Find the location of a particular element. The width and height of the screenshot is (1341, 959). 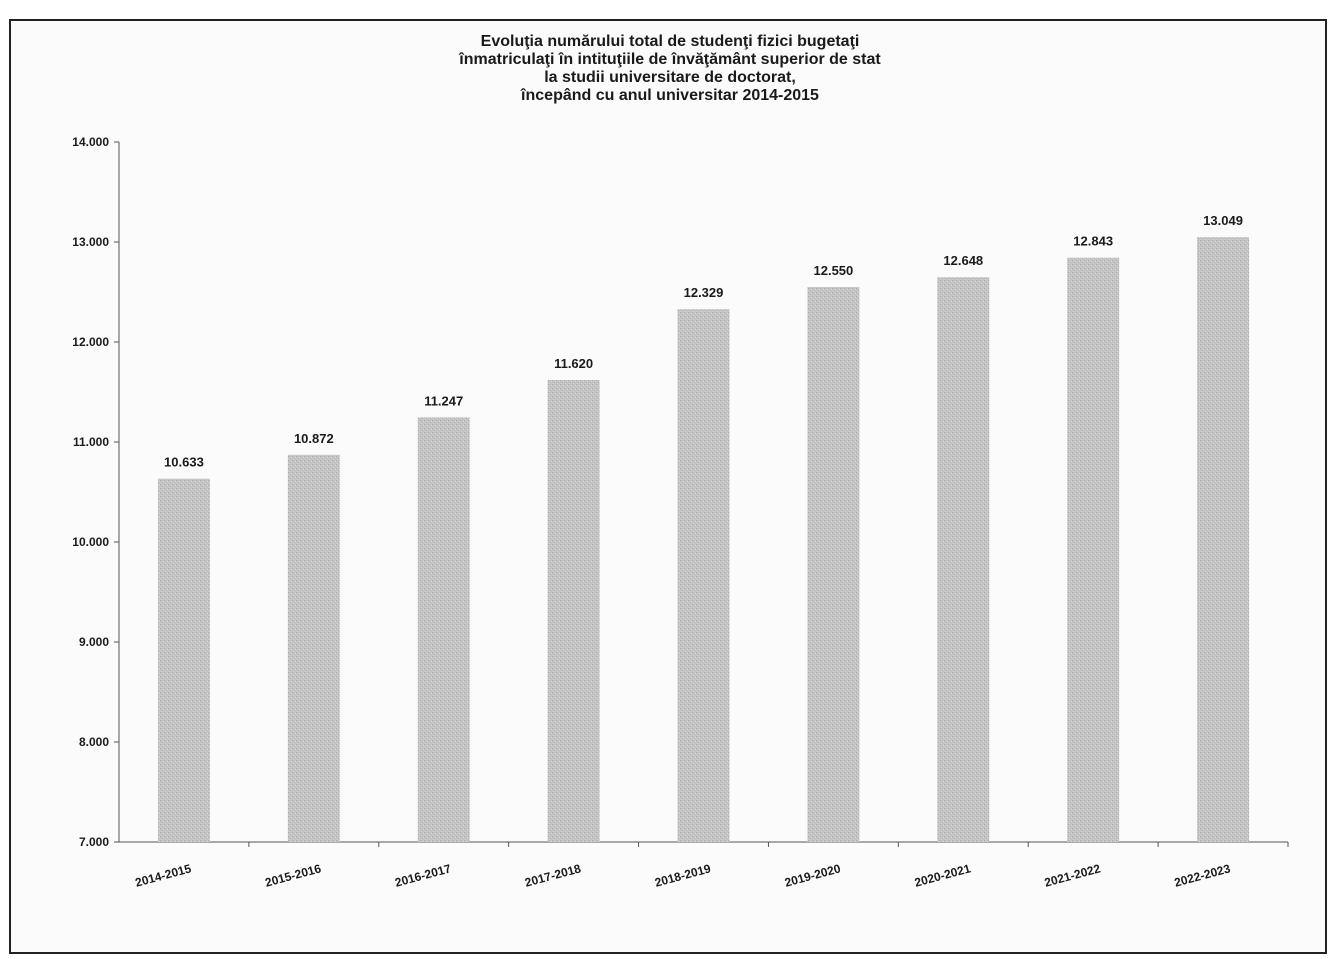

x-tick-label: 2021-2022 is located at coordinates (1072, 875).